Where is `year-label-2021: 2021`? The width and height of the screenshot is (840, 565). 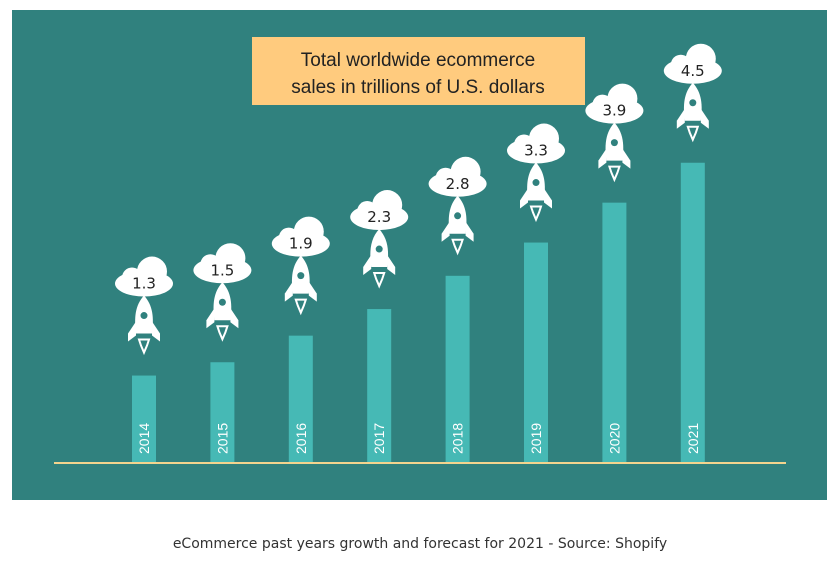 year-label-2021: 2021 is located at coordinates (693, 438).